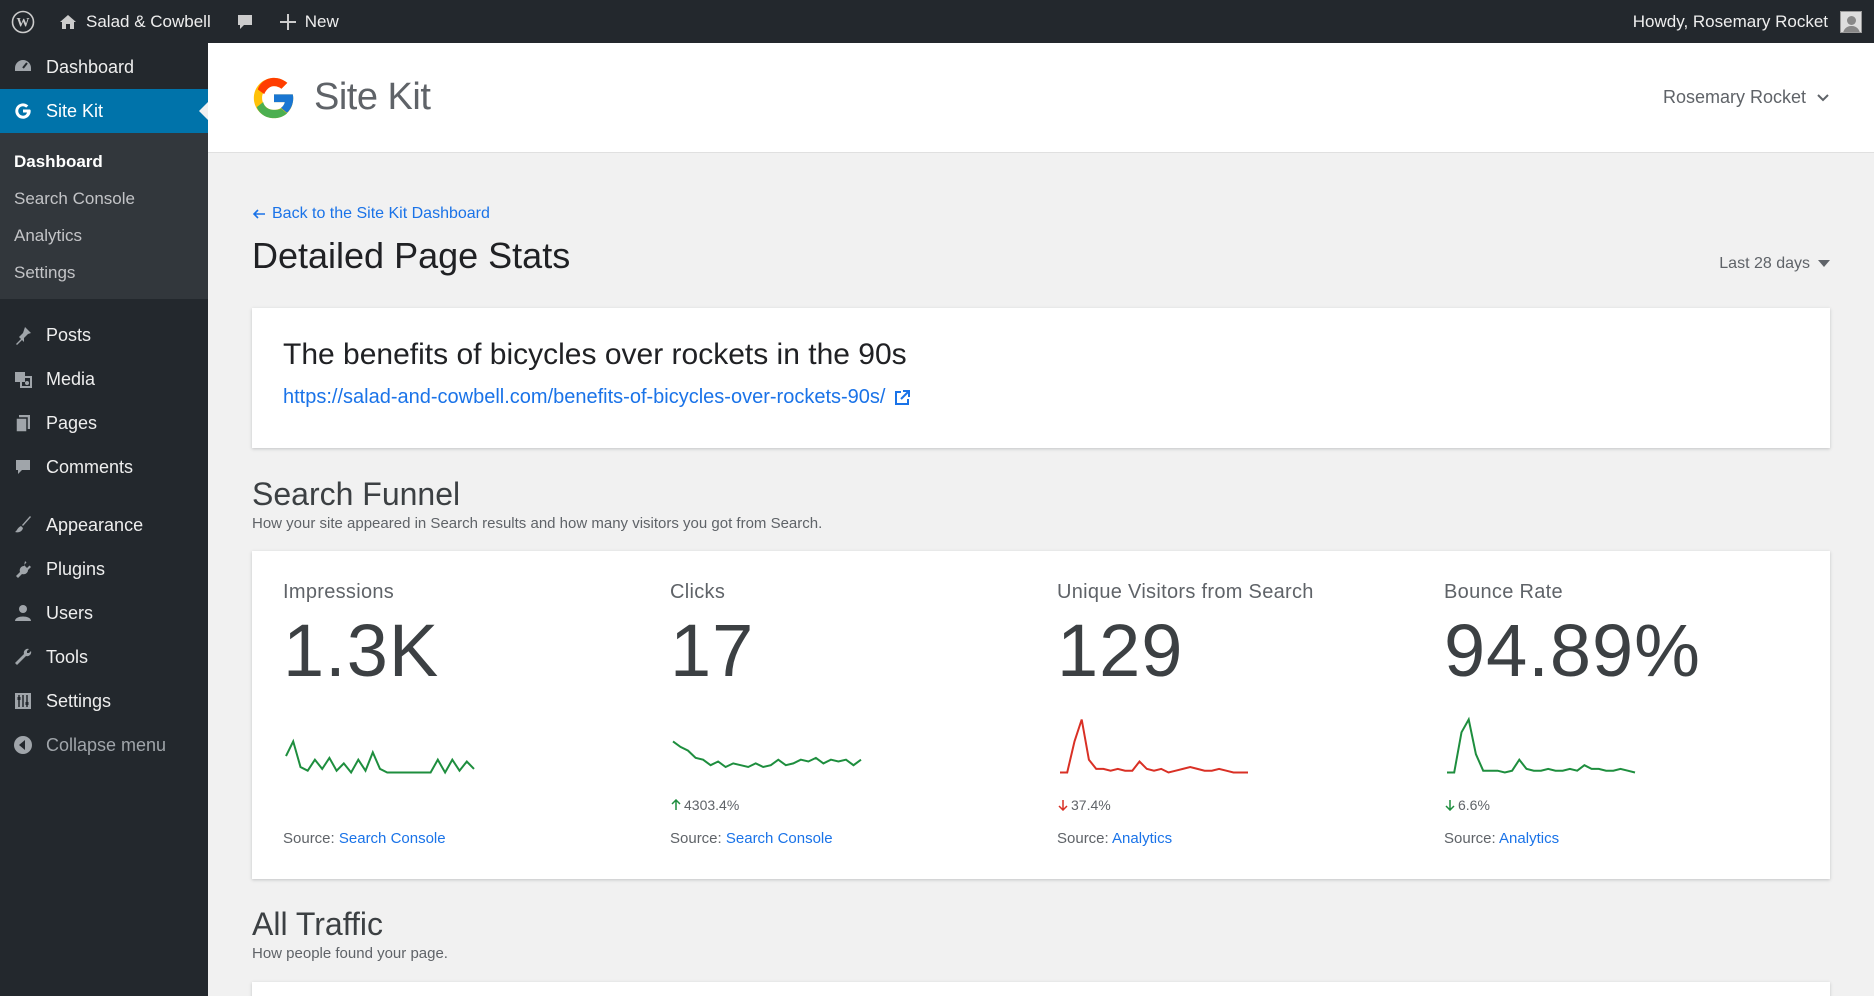 This screenshot has height=996, width=1874. Describe the element at coordinates (45, 272) in the screenshot. I see `submenu-settings: Settings` at that location.